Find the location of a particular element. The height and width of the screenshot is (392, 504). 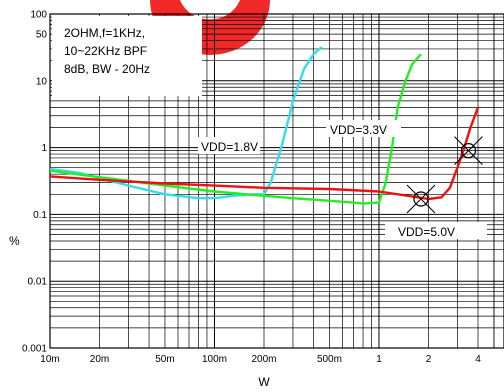

x-axis-label: W is located at coordinates (264, 382).